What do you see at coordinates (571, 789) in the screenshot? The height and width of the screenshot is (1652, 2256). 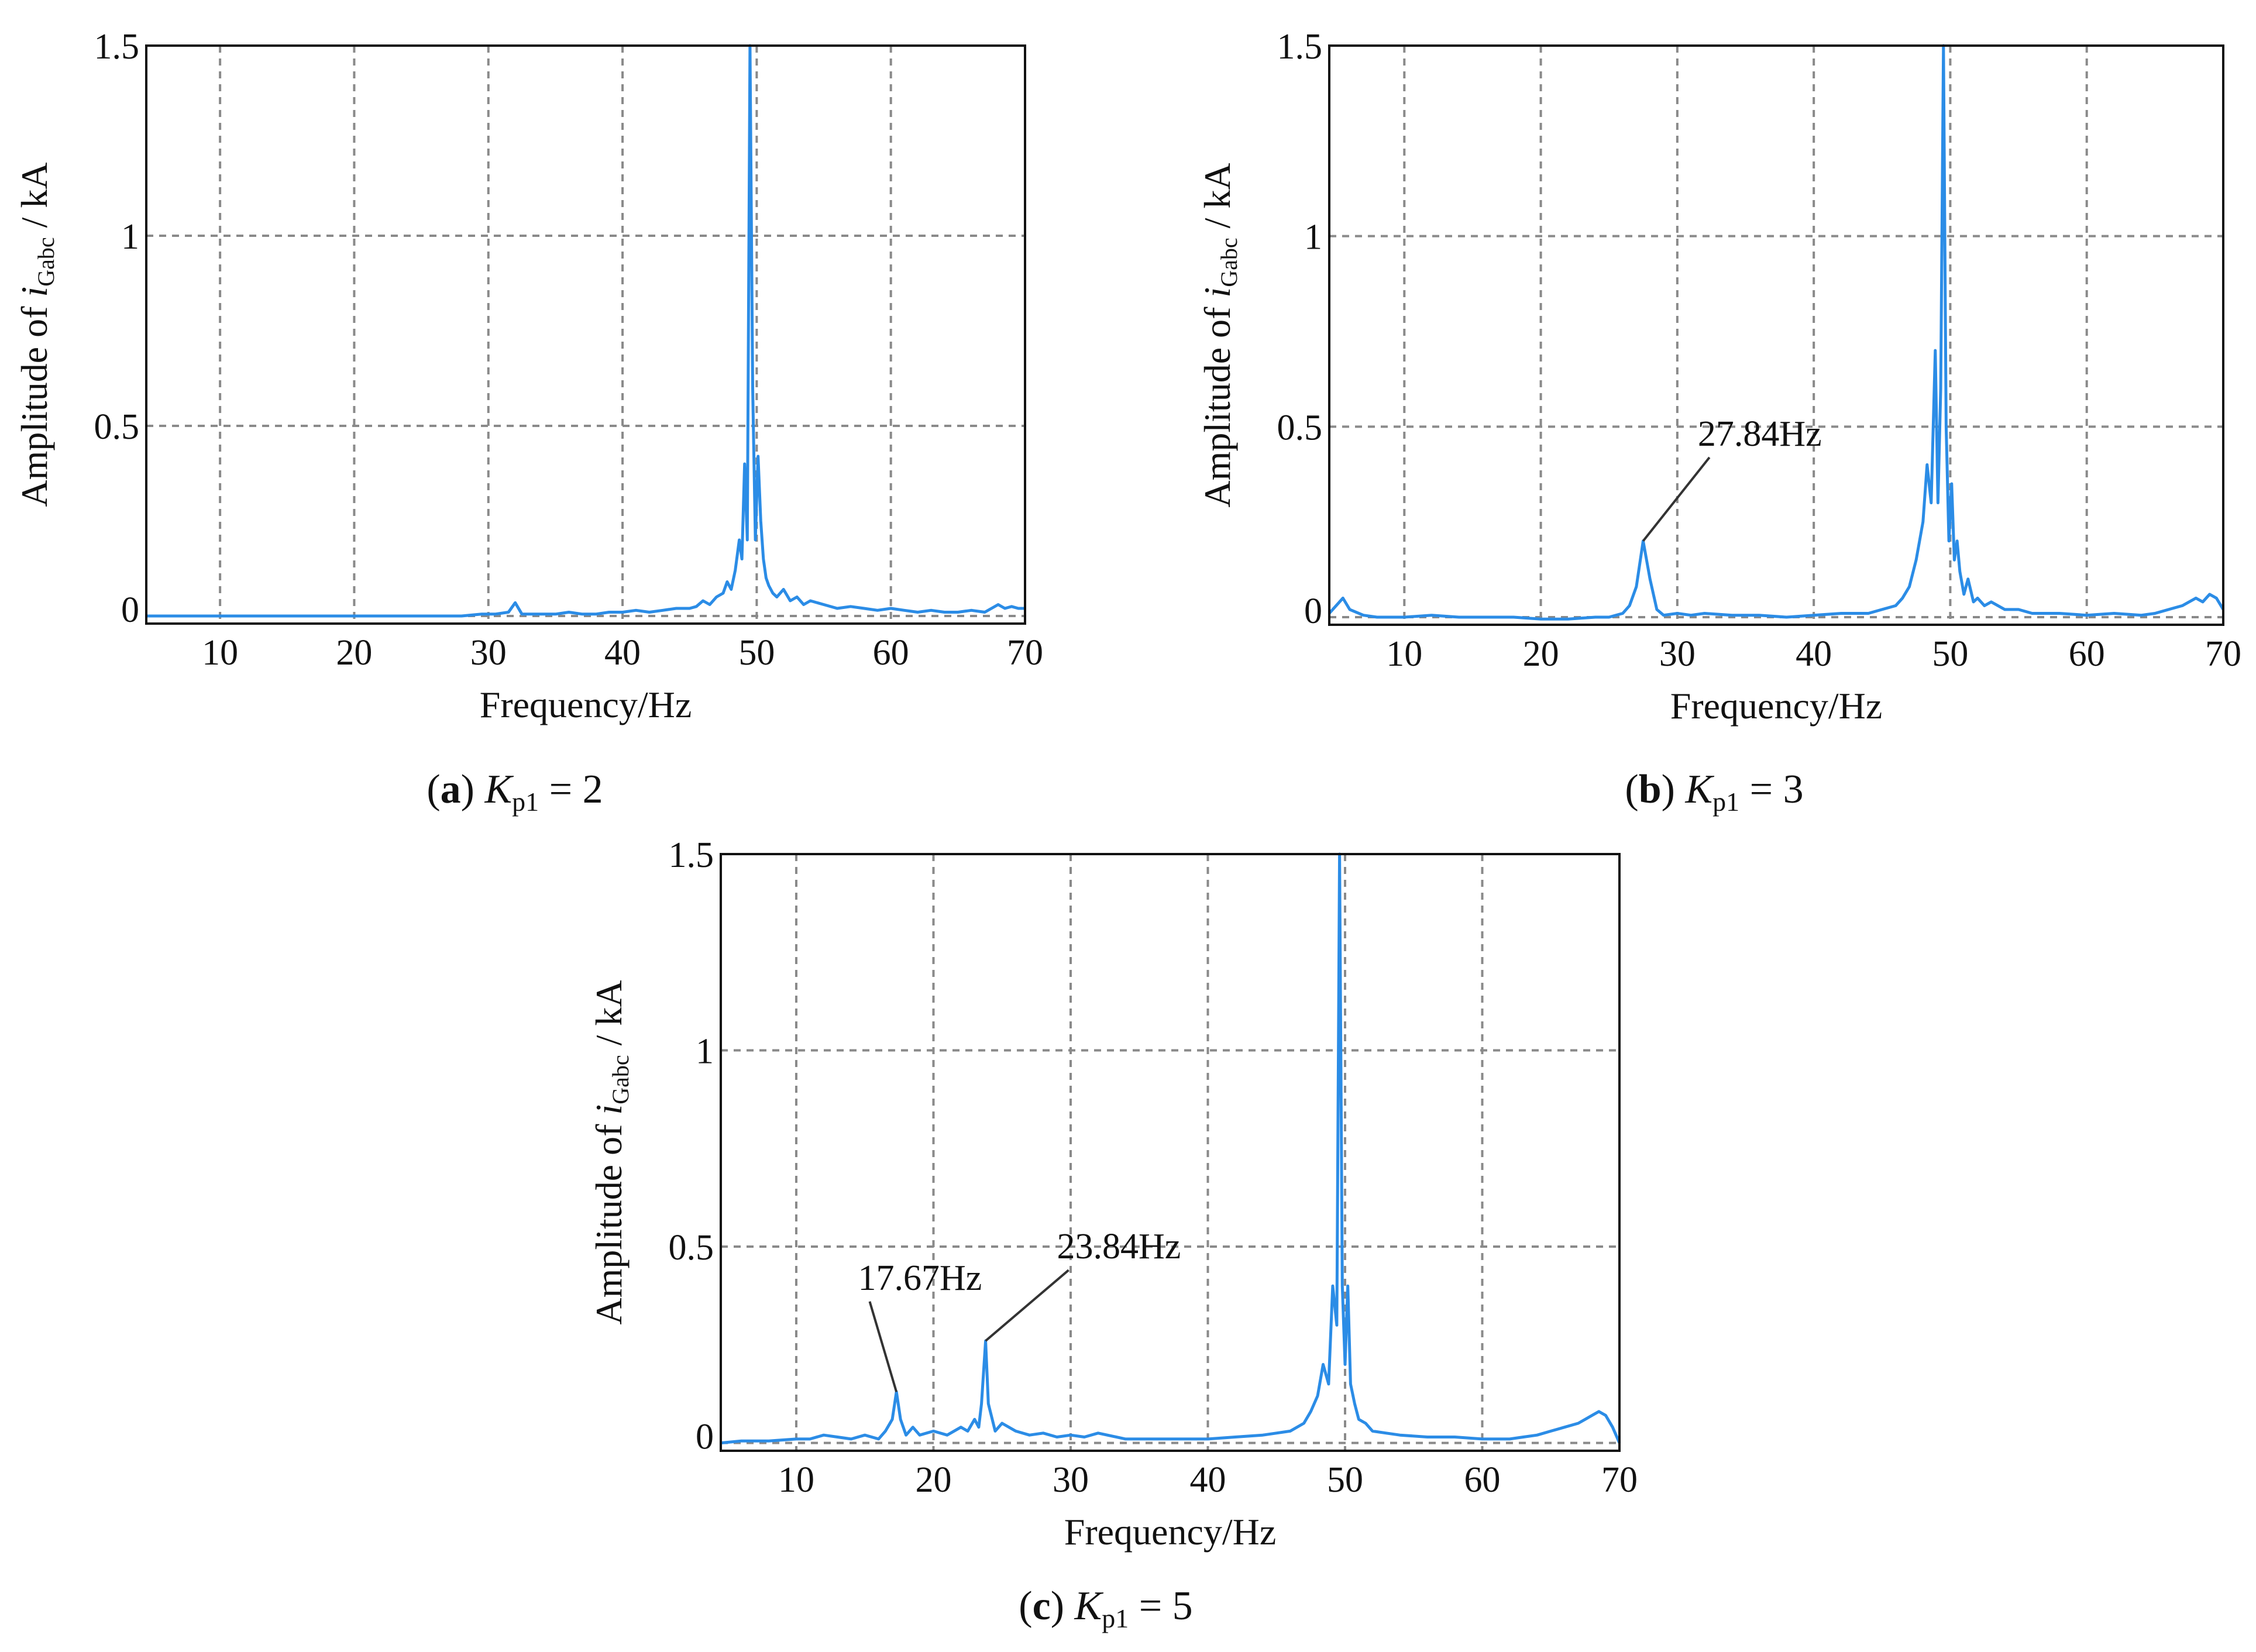 I see `caption-value: = 2` at bounding box center [571, 789].